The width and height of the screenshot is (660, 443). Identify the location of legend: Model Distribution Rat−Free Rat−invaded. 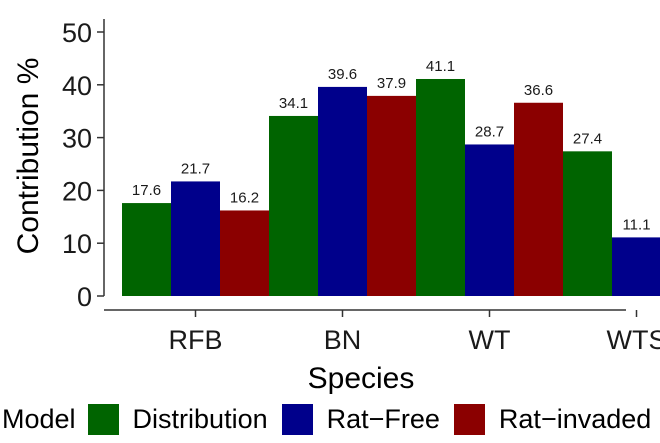
(330, 419).